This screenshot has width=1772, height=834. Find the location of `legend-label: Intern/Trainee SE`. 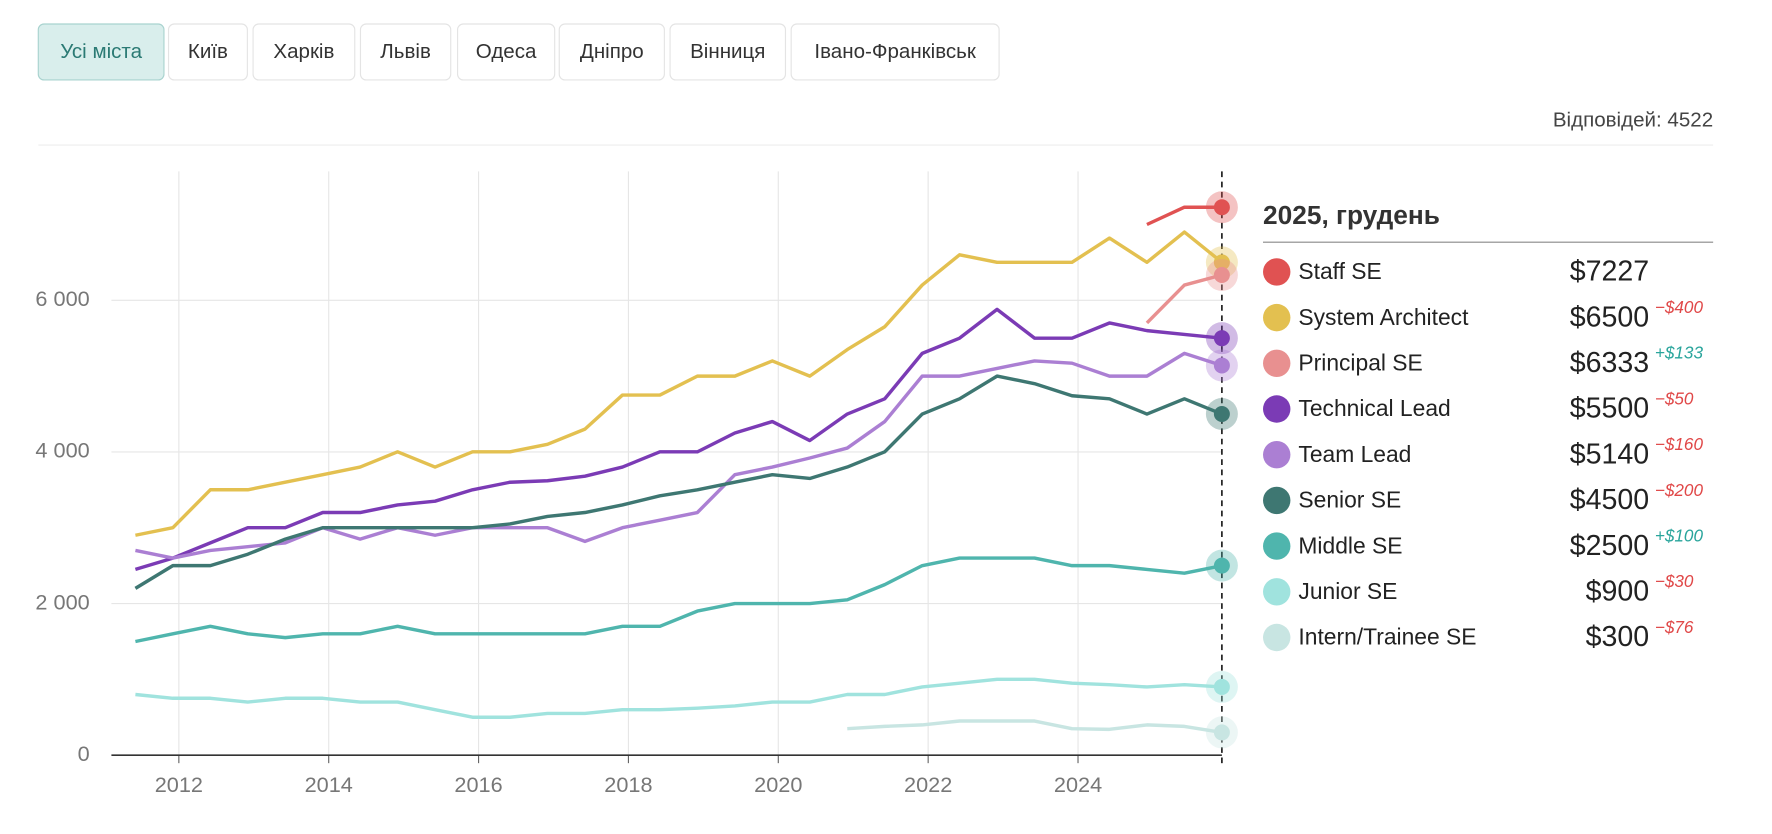

legend-label: Intern/Trainee SE is located at coordinates (1387, 637).